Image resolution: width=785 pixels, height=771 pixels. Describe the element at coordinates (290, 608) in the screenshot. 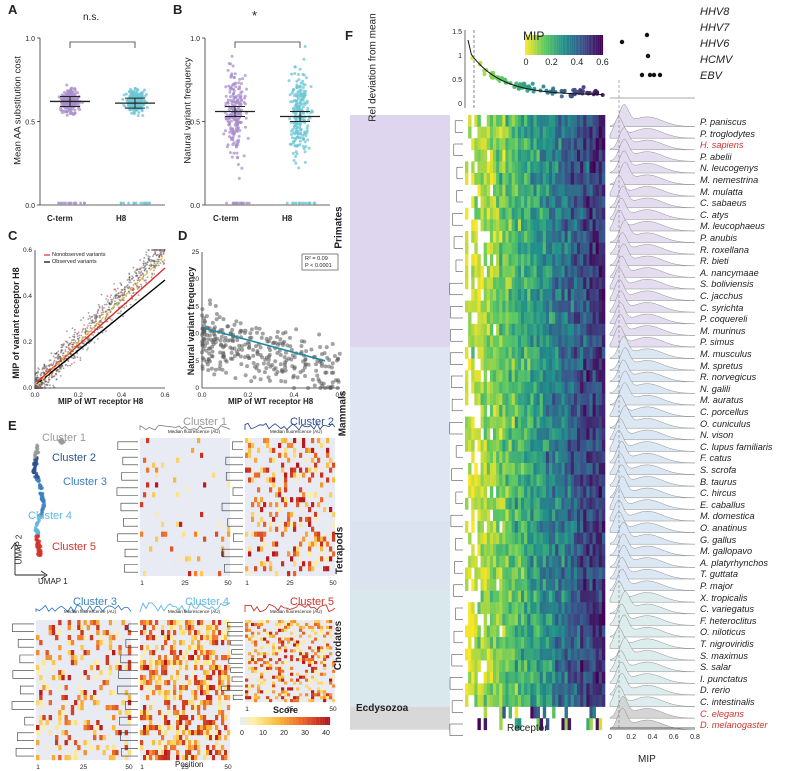

I see `heatmap-cluster-5-median-trace` at that location.